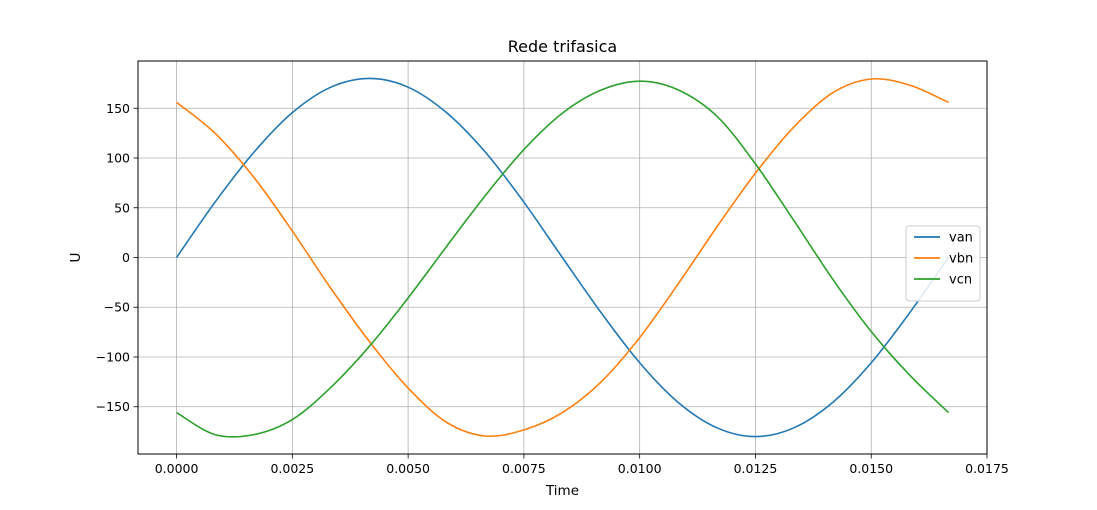 This screenshot has width=1097, height=510. I want to click on y-tick-label: 150, so click(118, 108).